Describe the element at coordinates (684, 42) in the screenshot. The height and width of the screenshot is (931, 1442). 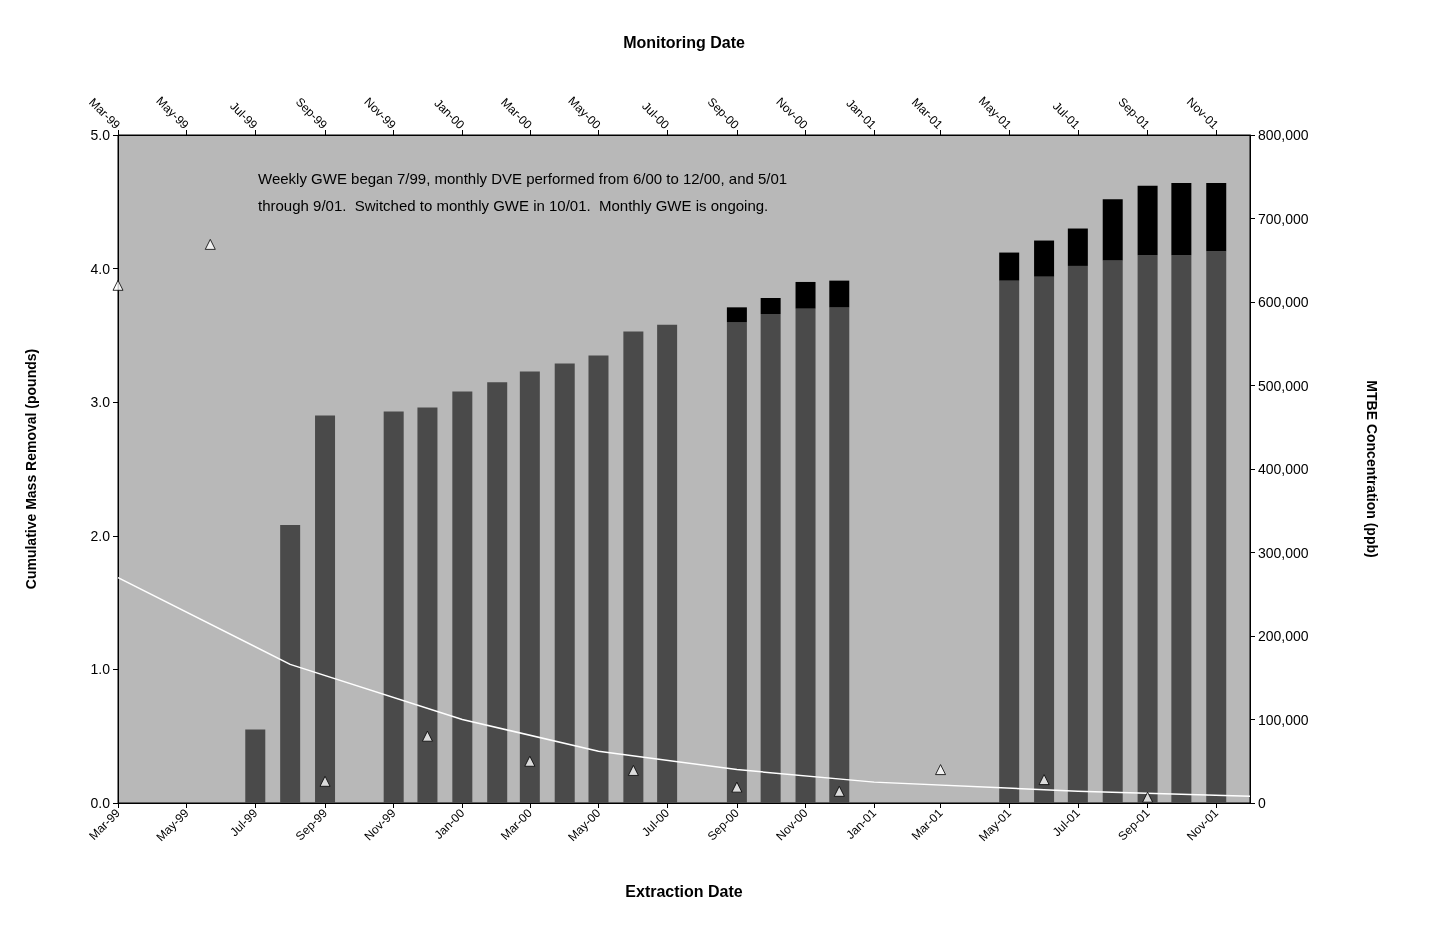
I see `x2-axis-title: Monitoring Date` at that location.